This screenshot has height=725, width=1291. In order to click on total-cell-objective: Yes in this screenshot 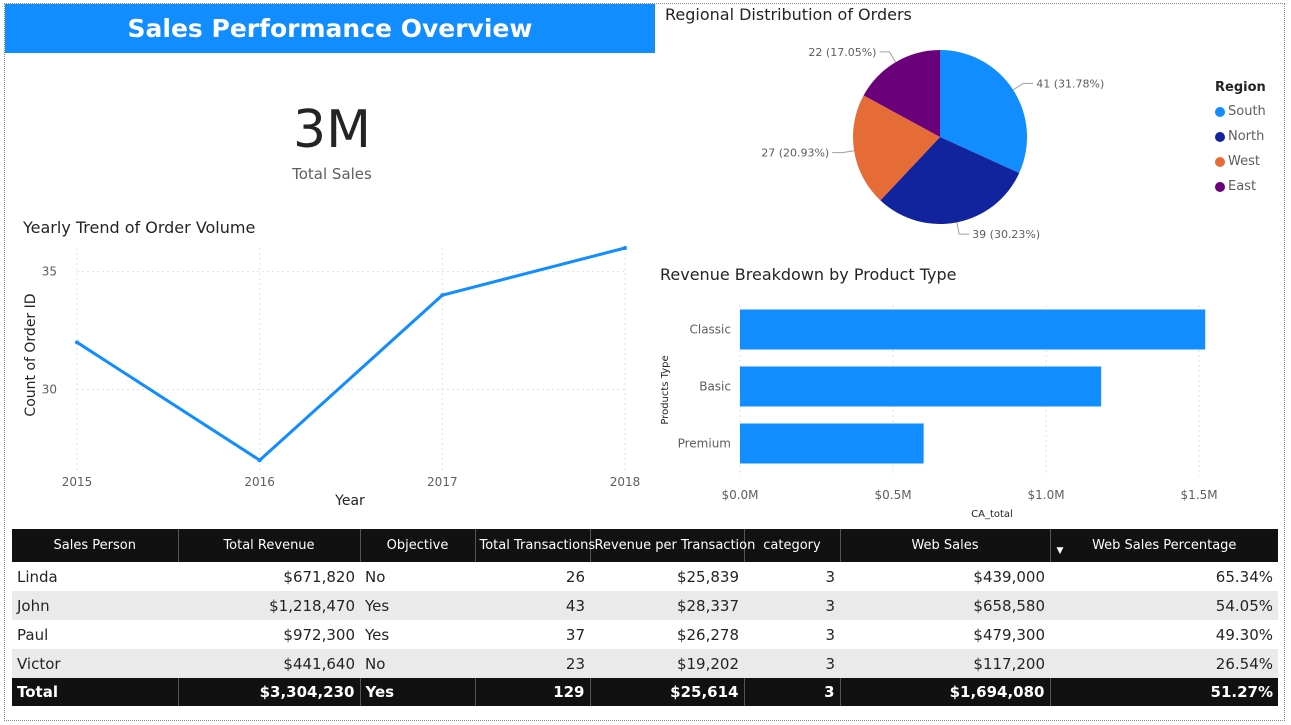, I will do `click(417, 692)`.